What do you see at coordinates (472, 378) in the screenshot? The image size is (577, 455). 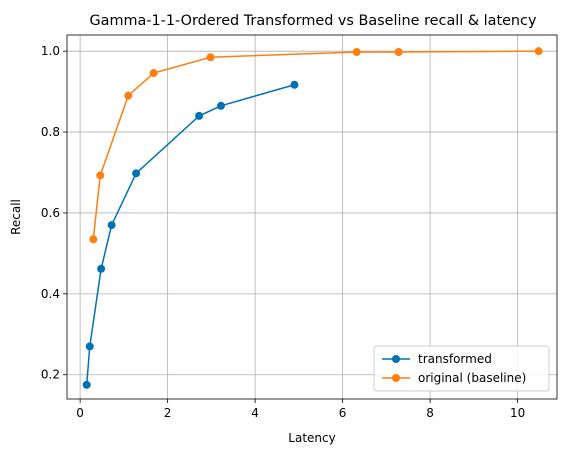 I see `legend-label: original (baseline)` at bounding box center [472, 378].